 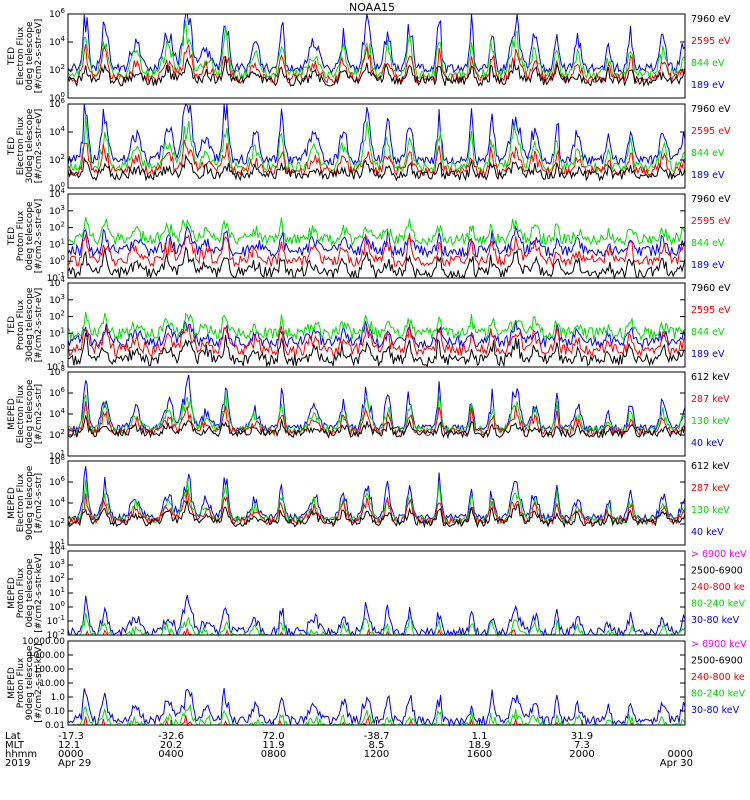 I want to click on series-line-80-240-kev, so click(x=377, y=624).